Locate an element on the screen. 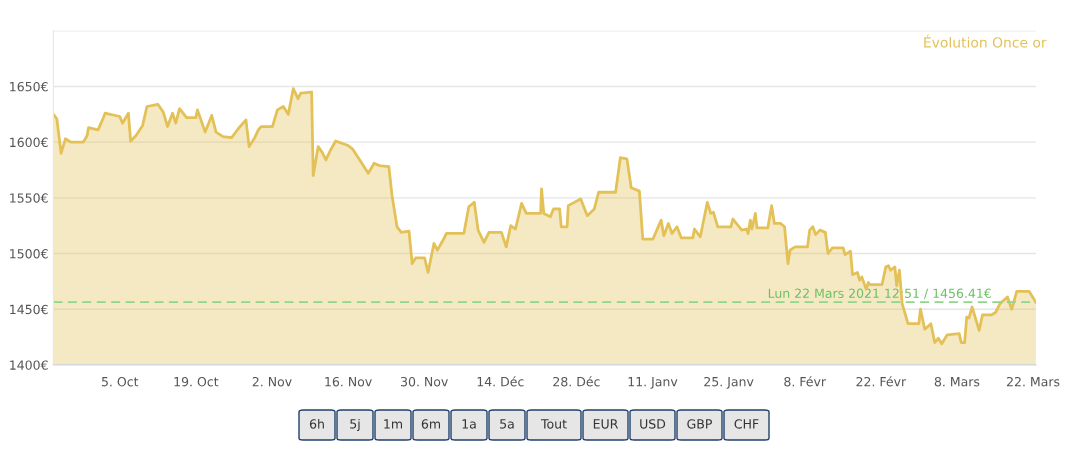 The image size is (1068, 459). text: 1a is located at coordinates (469, 424).